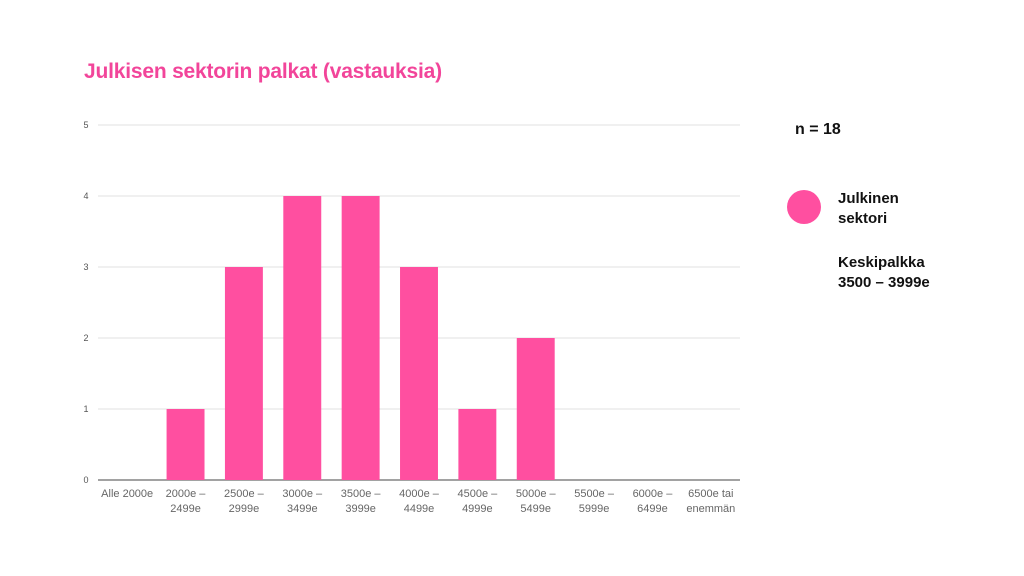  What do you see at coordinates (881, 262) in the screenshot?
I see `average-salary-title: Keskipalkka` at bounding box center [881, 262].